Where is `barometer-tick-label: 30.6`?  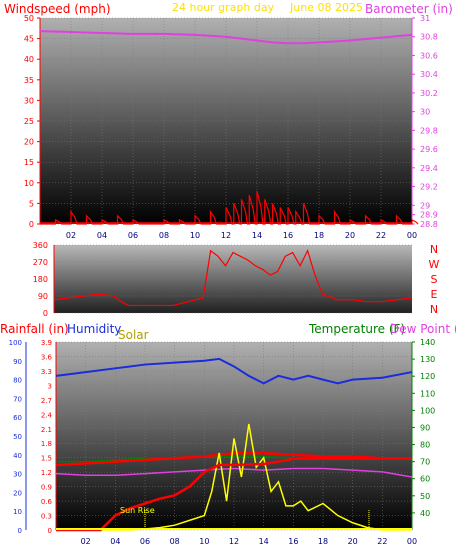 barometer-tick-label: 30.6 is located at coordinates (429, 55).